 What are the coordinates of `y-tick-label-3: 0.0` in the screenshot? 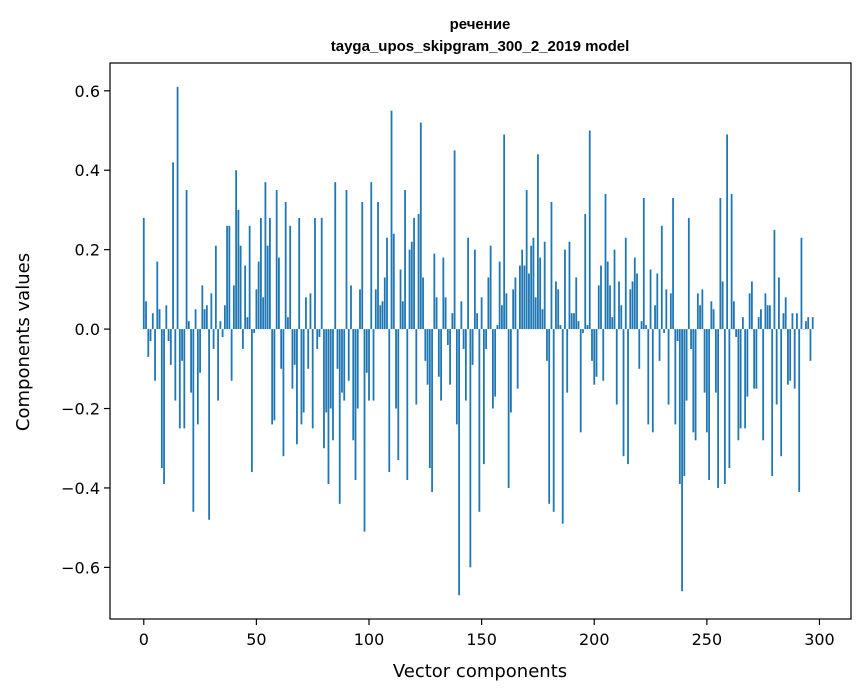 It's located at (87, 329).